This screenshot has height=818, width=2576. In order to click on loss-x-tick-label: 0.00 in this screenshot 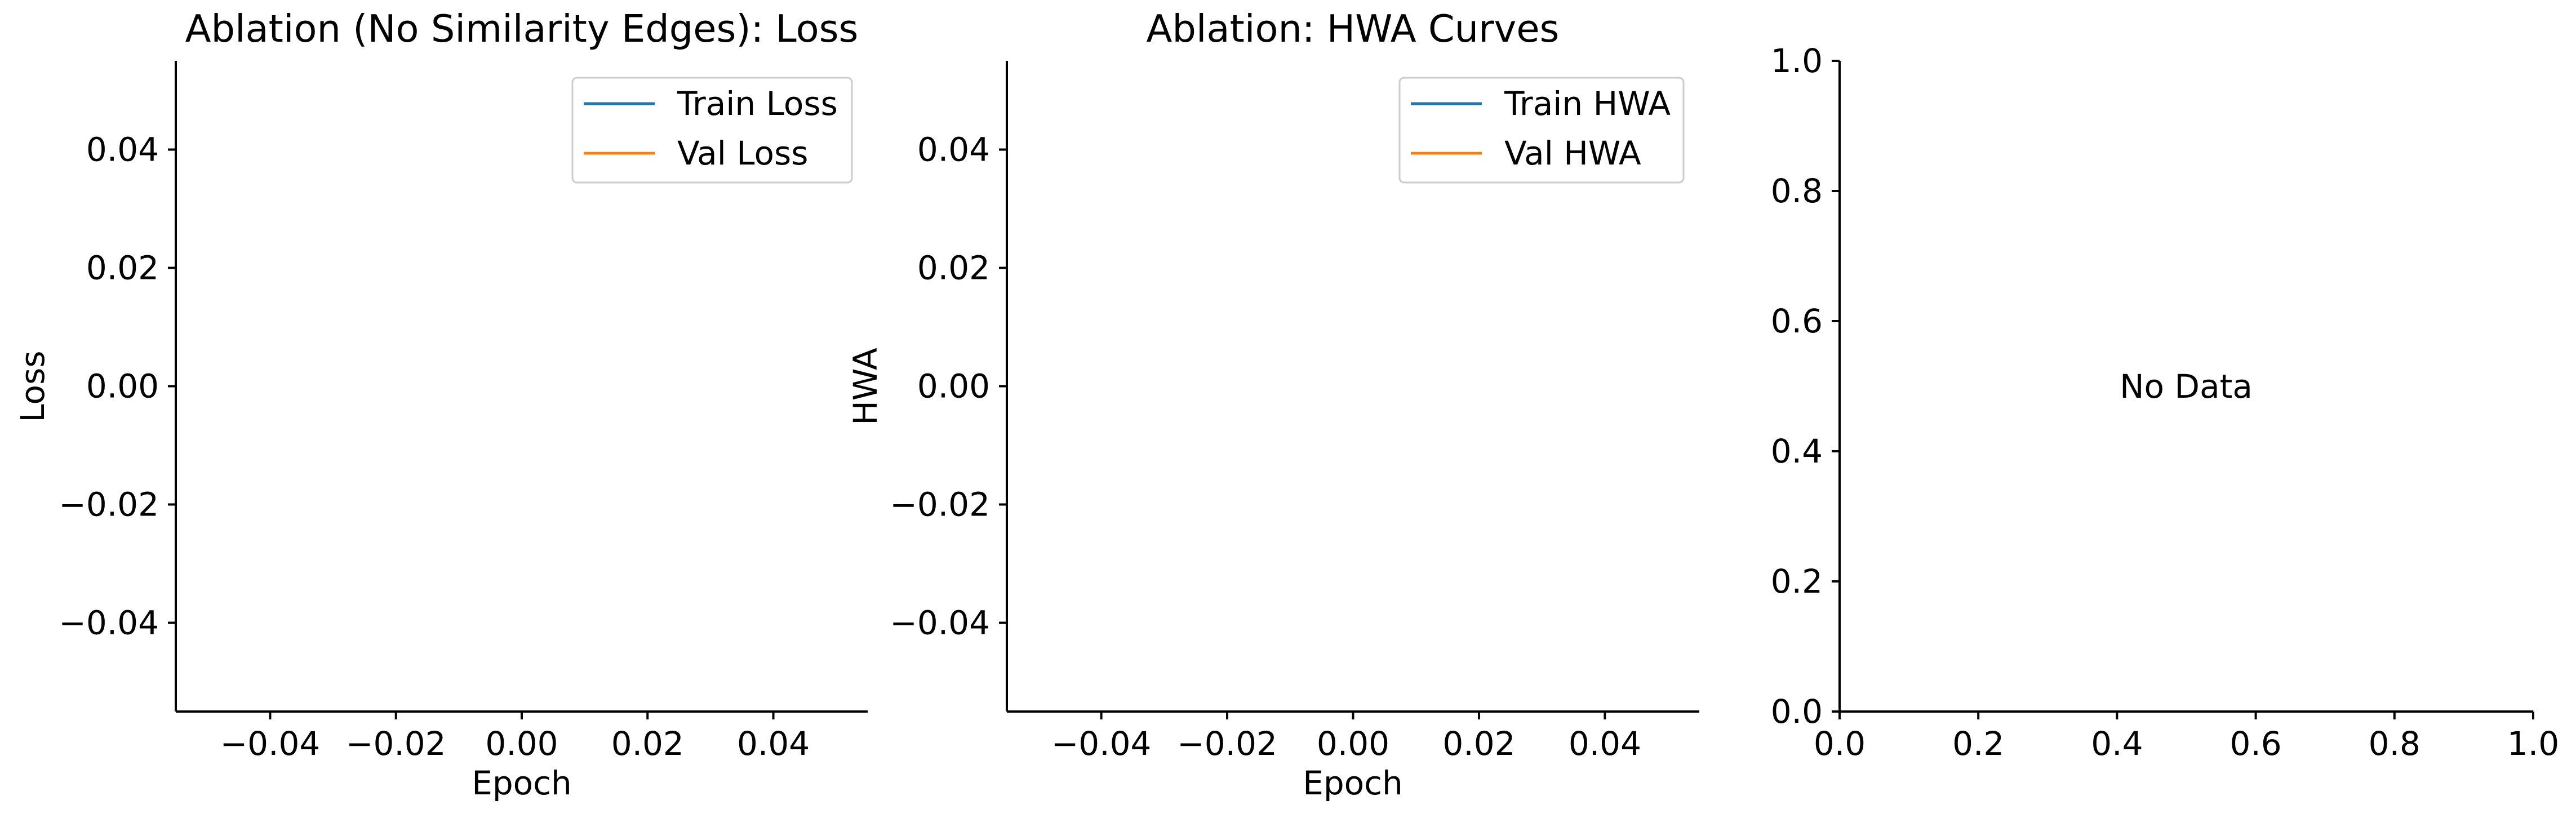, I will do `click(521, 743)`.